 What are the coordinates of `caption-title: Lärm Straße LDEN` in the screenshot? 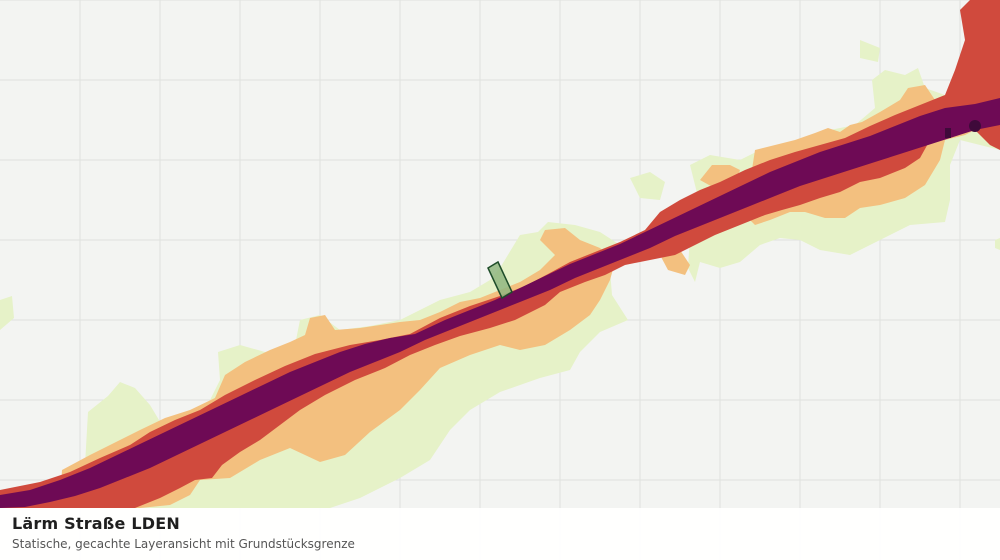 It's located at (96, 523).